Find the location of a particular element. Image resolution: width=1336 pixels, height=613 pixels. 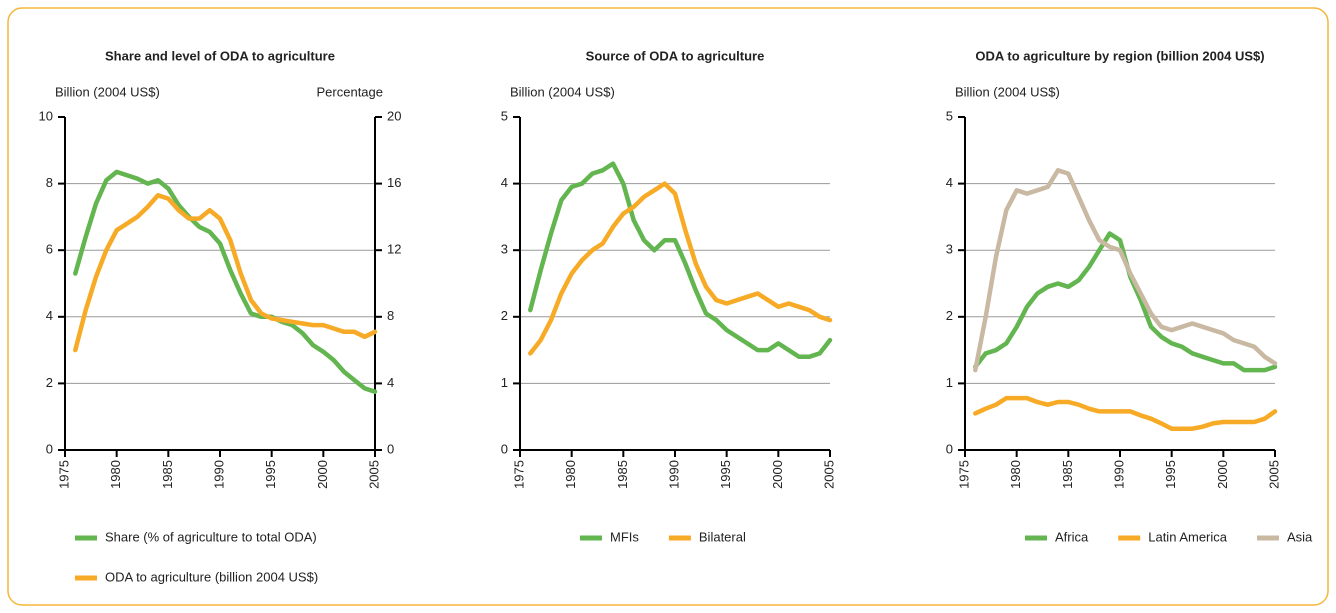

y2-tick-label: 8 is located at coordinates (390, 315).